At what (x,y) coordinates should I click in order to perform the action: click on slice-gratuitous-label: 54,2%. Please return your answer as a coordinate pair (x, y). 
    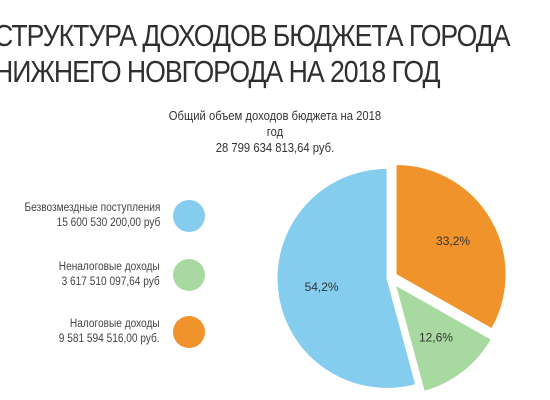
    Looking at the image, I should click on (322, 287).